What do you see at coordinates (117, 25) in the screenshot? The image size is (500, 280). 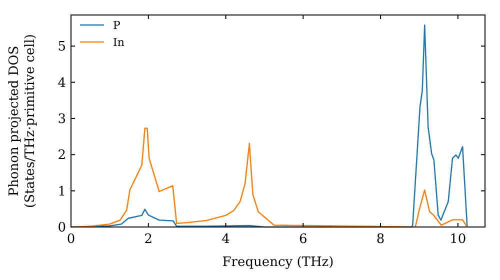 I see `legend-label: P` at bounding box center [117, 25].